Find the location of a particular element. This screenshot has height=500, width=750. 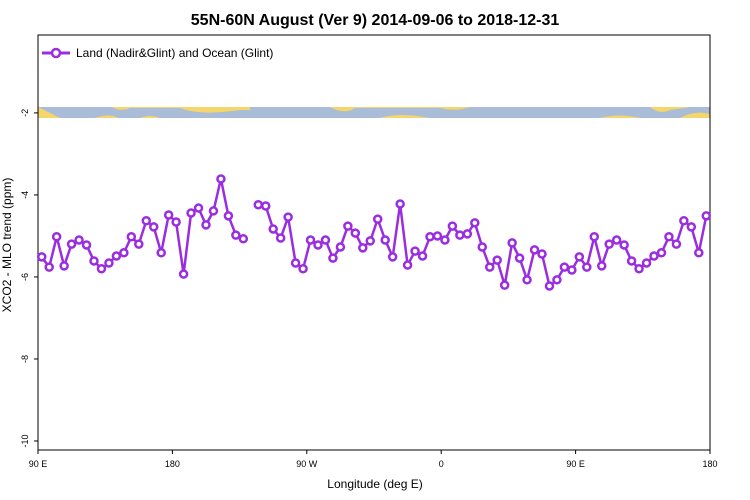

y-tick-label: -2 is located at coordinates (25, 113).